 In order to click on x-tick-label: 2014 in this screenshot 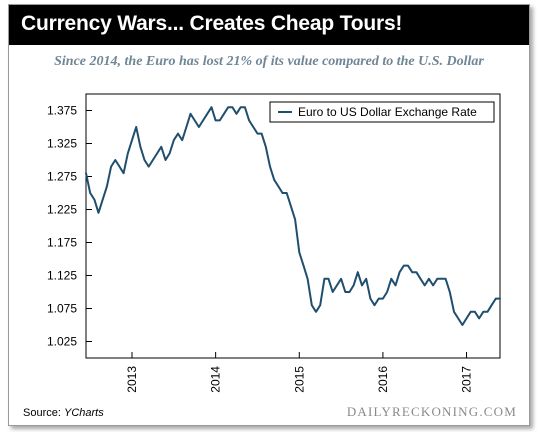, I will do `click(216, 379)`.